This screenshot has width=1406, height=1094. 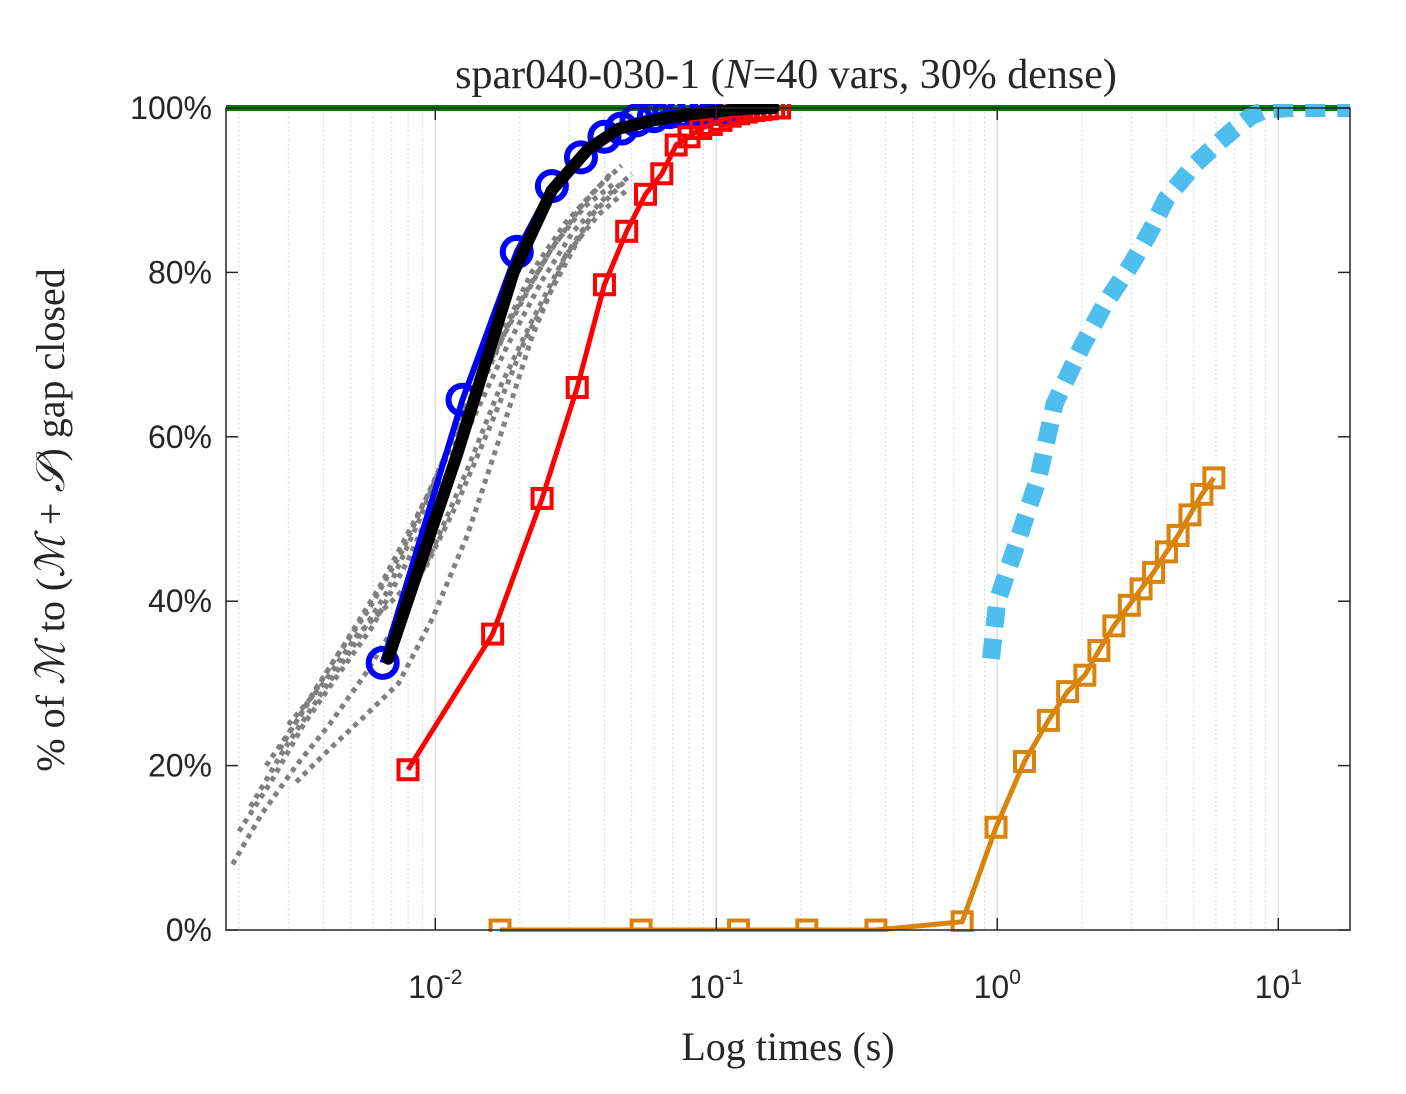 I want to click on series-8-line, so click(x=581, y=384).